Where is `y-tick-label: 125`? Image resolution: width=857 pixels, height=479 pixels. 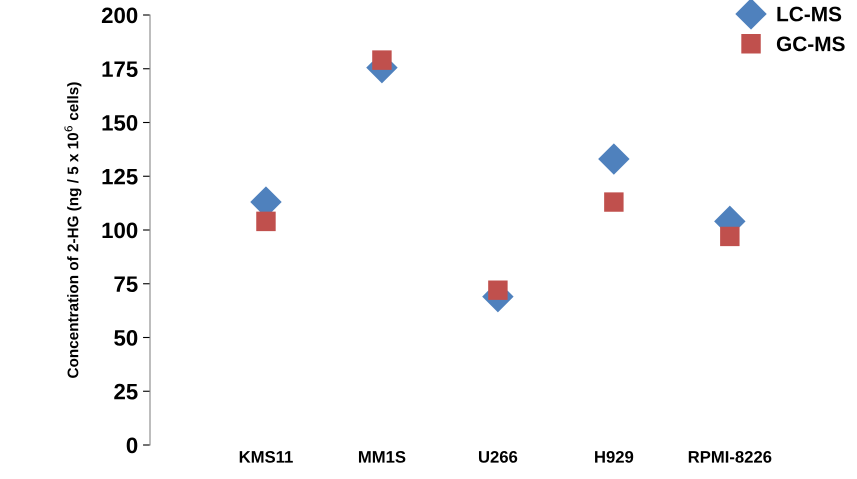 y-tick-label: 125 is located at coordinates (120, 176).